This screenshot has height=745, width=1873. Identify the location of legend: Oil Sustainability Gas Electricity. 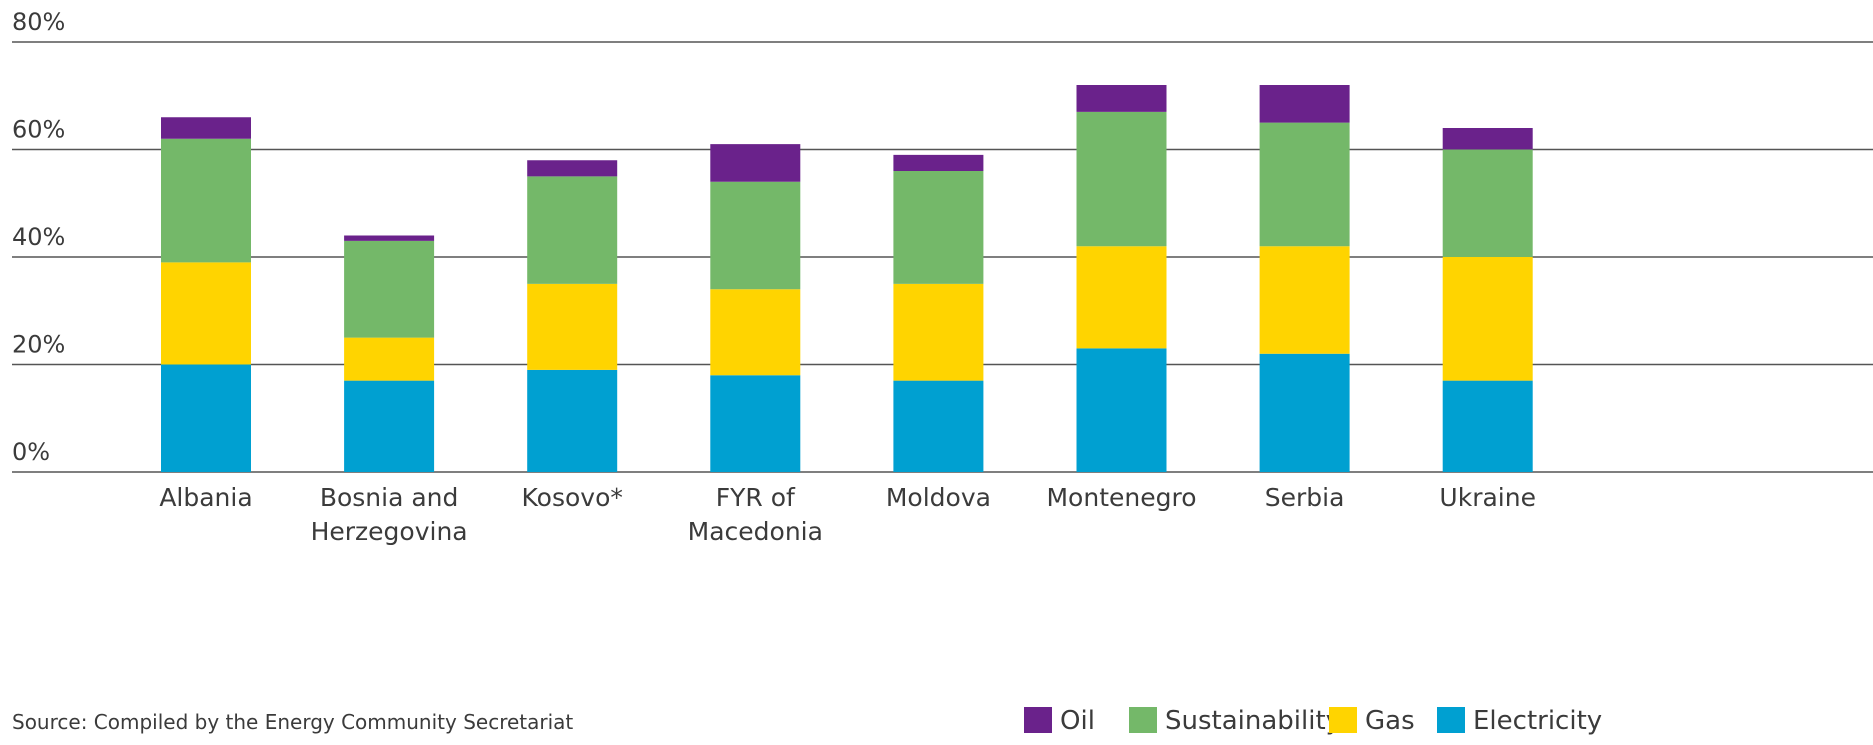
(1313, 721).